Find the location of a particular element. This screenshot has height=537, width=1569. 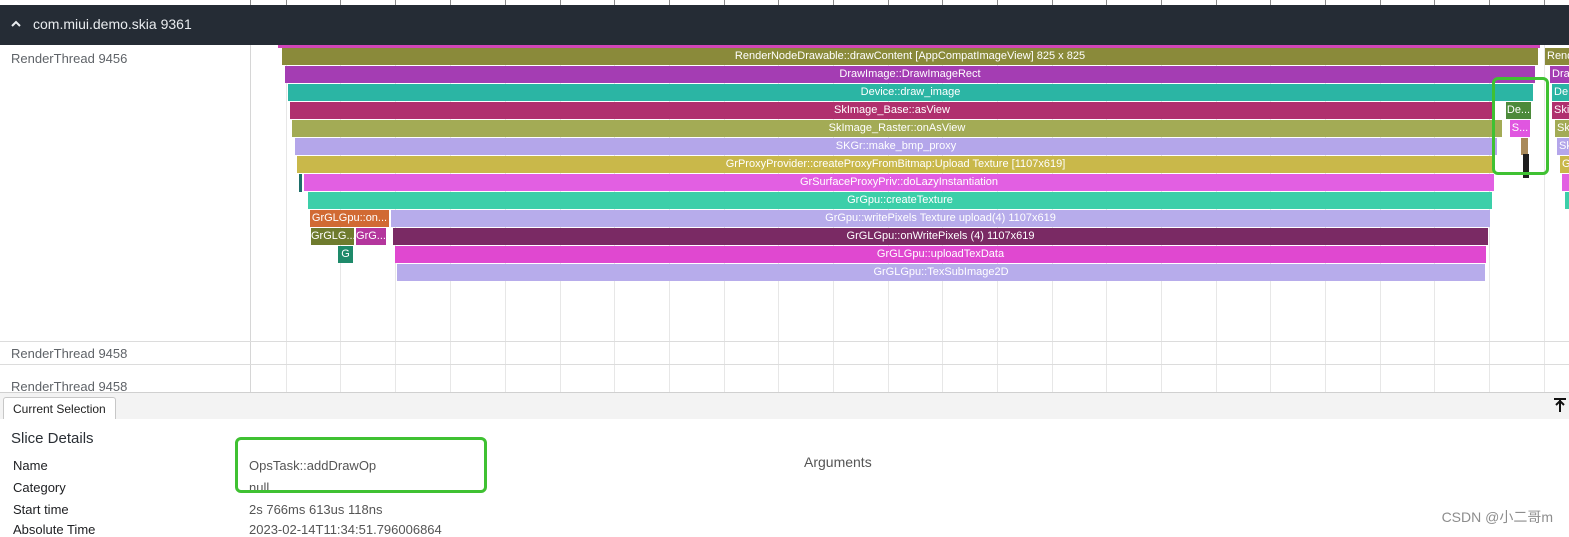

slice: SkImage_Base::asView is located at coordinates (892, 110).